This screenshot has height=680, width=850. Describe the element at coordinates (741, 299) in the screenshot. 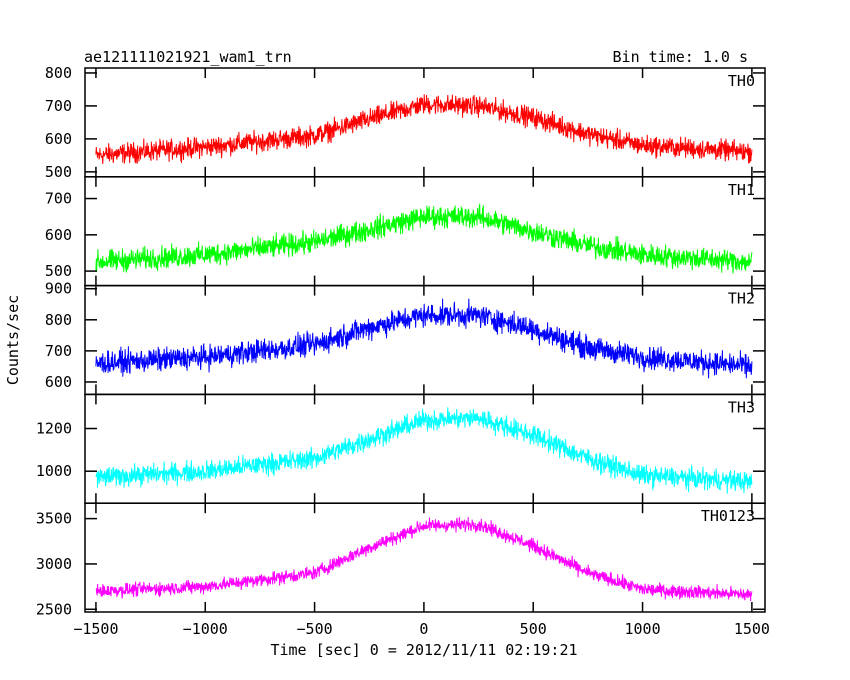

I see `series-label-th2: TH2` at that location.